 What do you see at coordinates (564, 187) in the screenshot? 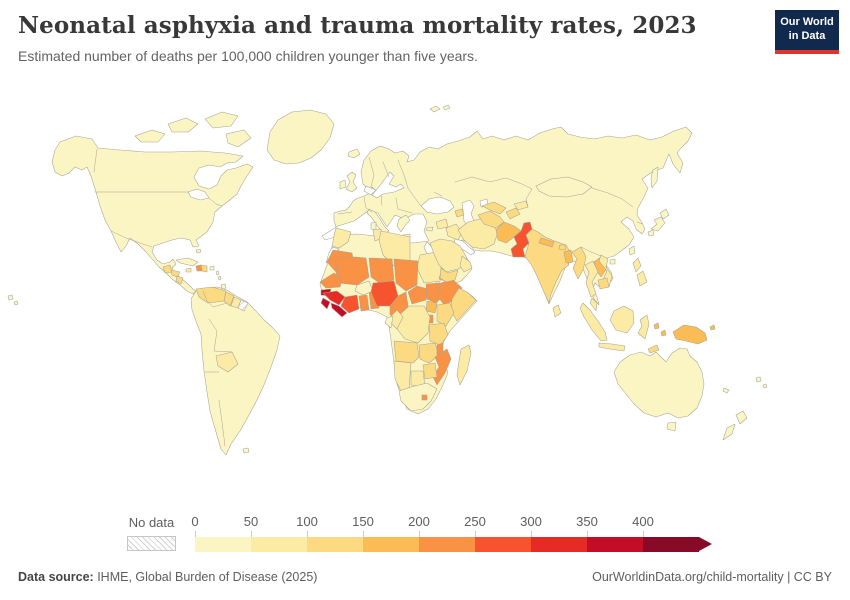
I see `region-mongolia` at bounding box center [564, 187].